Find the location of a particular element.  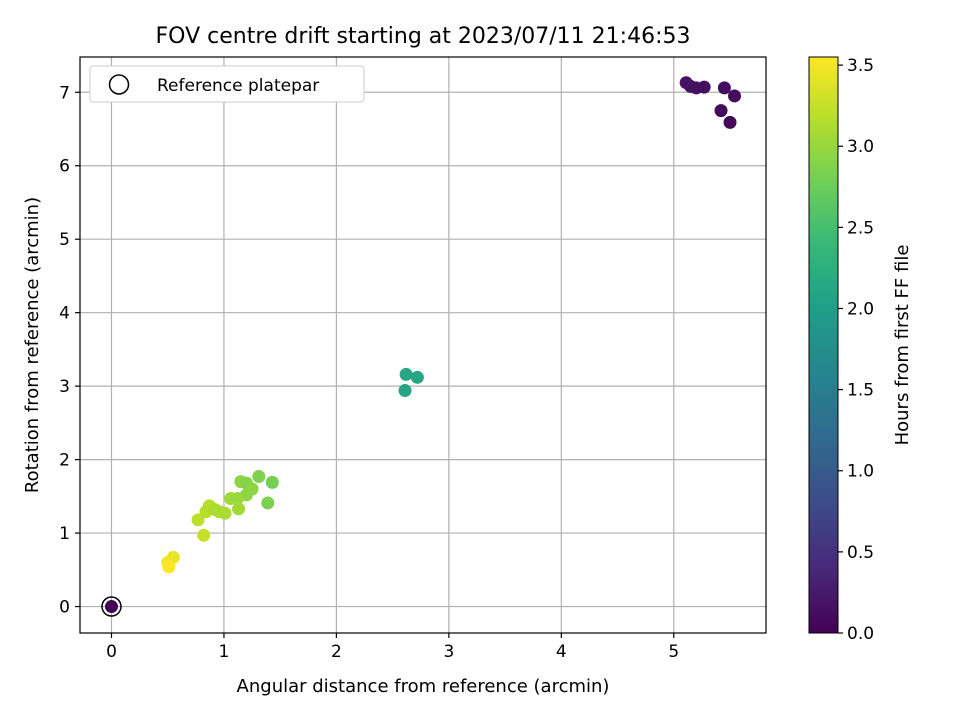

x-tick-label: 5 is located at coordinates (673, 652).